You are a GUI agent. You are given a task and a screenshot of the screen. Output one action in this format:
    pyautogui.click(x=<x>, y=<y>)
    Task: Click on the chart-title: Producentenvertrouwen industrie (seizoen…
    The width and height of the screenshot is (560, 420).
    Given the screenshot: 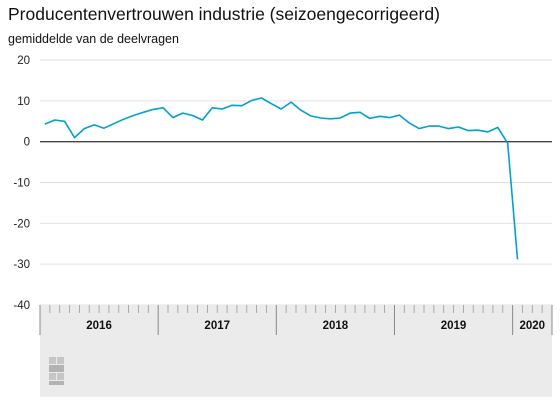 What is the action you would take?
    pyautogui.click(x=224, y=14)
    